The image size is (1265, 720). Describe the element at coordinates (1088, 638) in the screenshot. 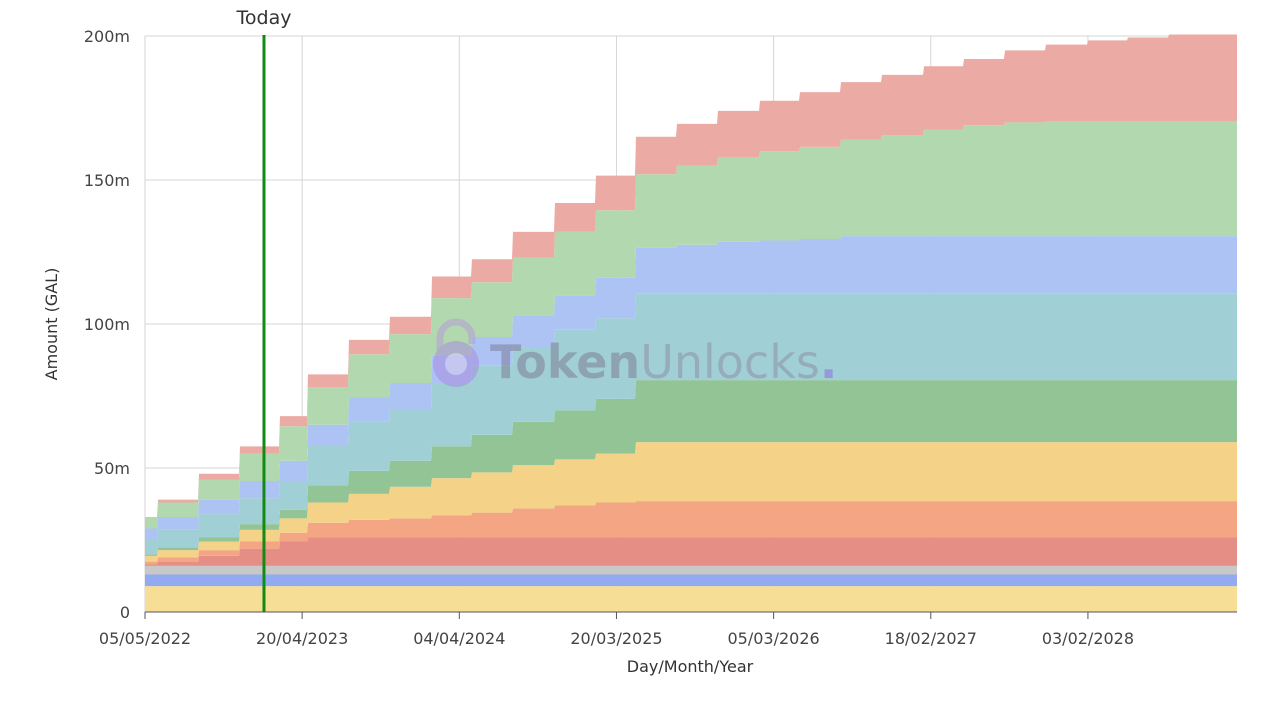

I see `x-tick-label: 03/02/2028` at that location.